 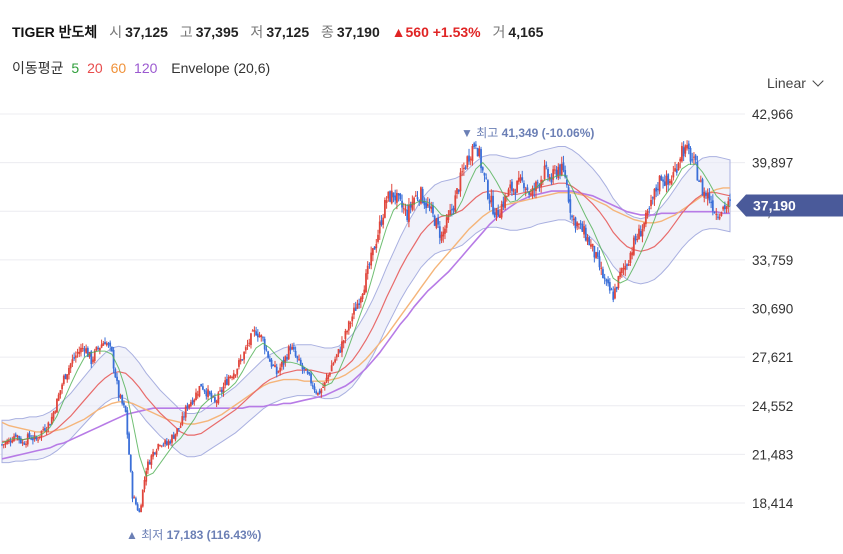 What do you see at coordinates (773, 503) in the screenshot?
I see `y-tick-label: 18,414` at bounding box center [773, 503].